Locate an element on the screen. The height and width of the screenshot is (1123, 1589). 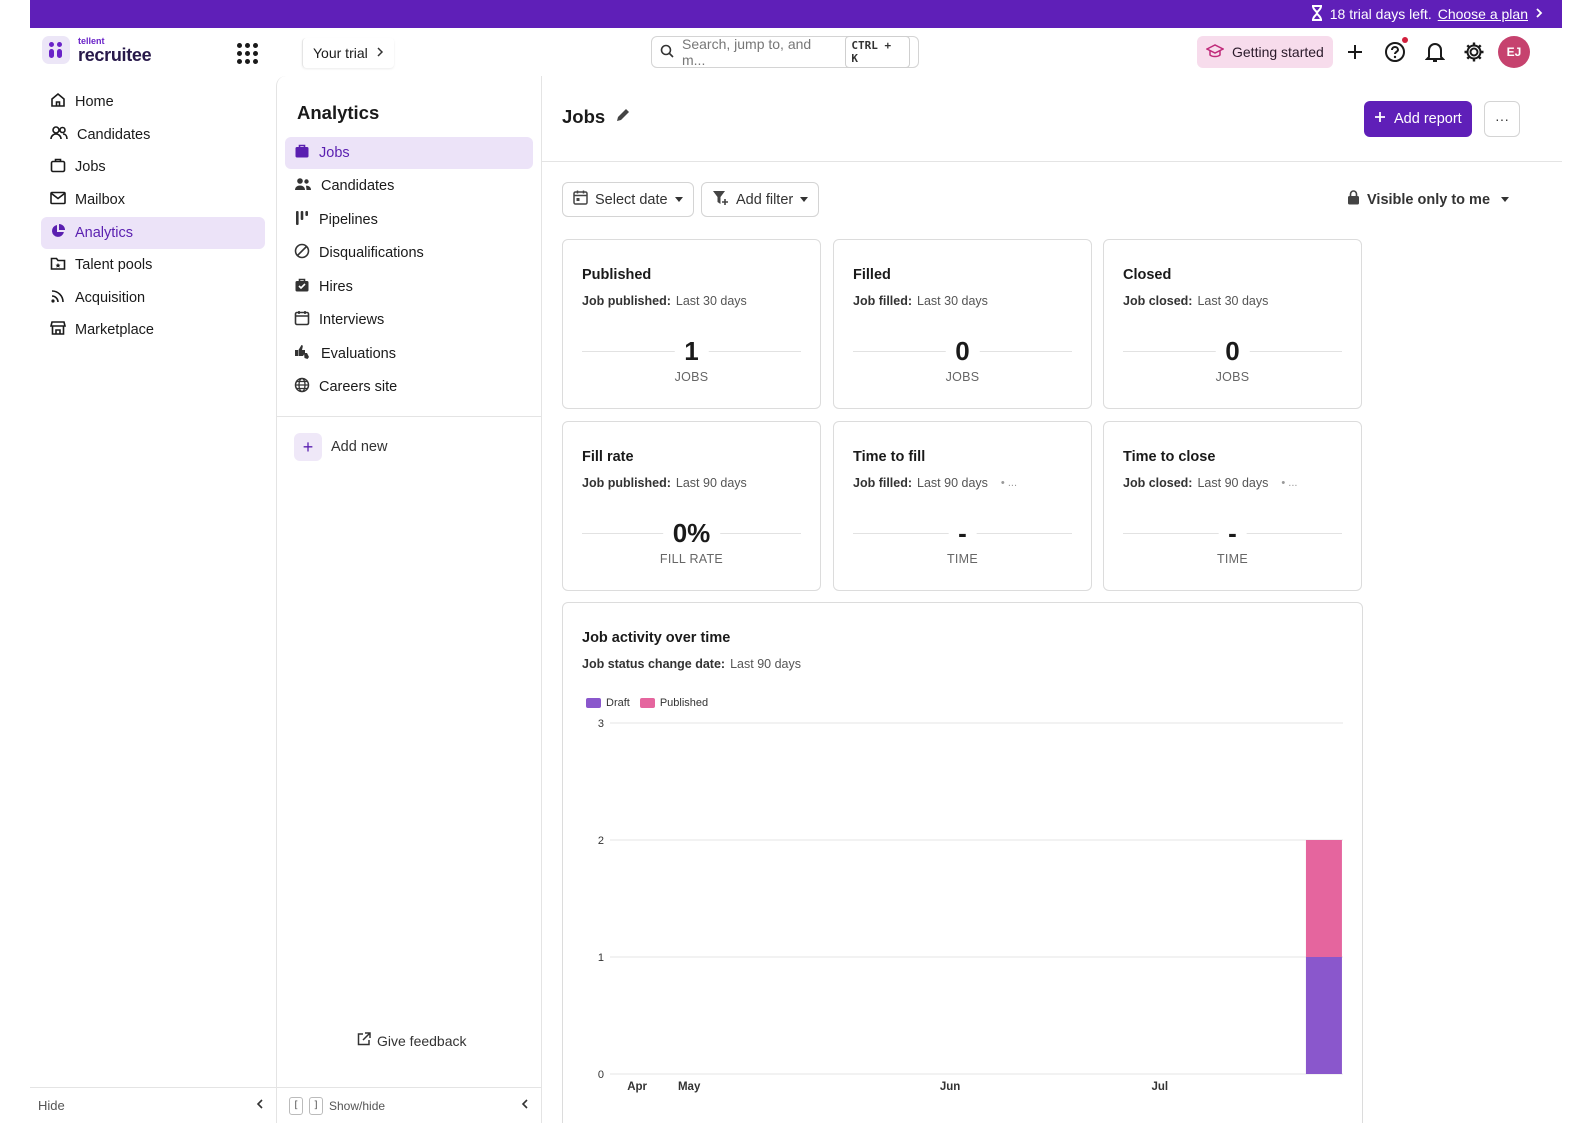
thumbs-icon is located at coordinates (303, 354).